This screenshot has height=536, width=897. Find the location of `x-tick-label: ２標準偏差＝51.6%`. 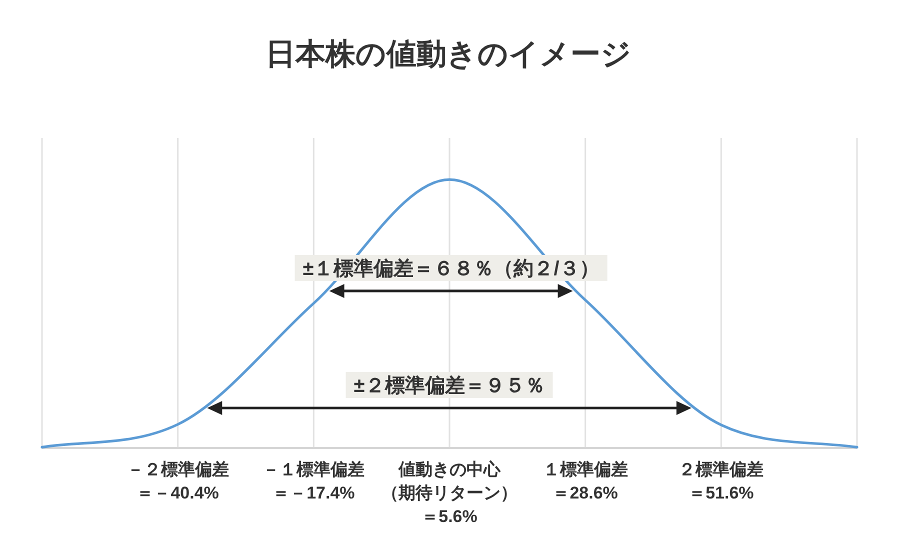

x-tick-label: ２標準偏差＝51.6% is located at coordinates (721, 481).